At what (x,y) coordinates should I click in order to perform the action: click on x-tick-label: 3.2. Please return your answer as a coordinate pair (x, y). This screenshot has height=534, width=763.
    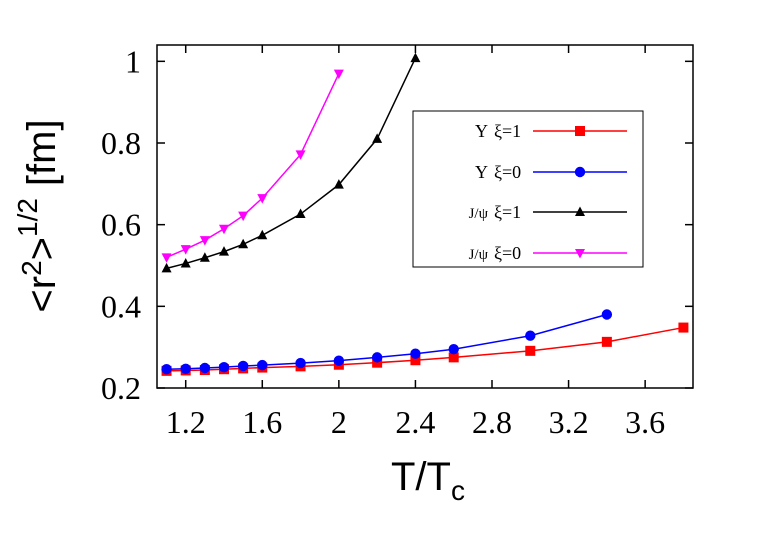
    Looking at the image, I should click on (569, 422).